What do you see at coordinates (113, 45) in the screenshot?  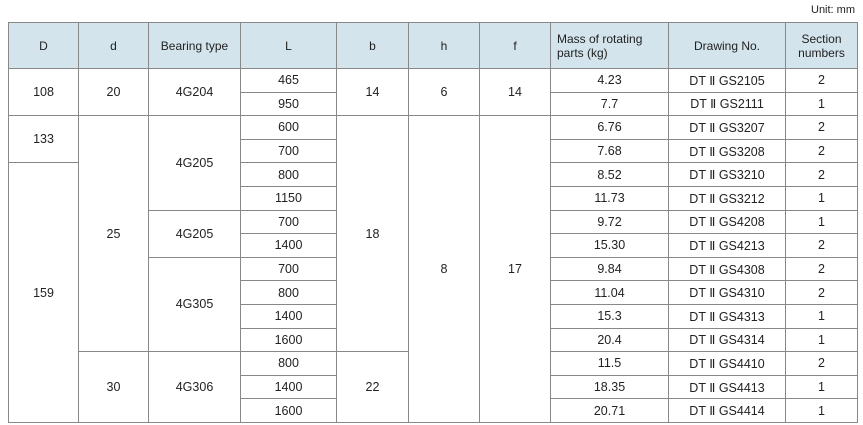 I see `header-d: d` at bounding box center [113, 45].